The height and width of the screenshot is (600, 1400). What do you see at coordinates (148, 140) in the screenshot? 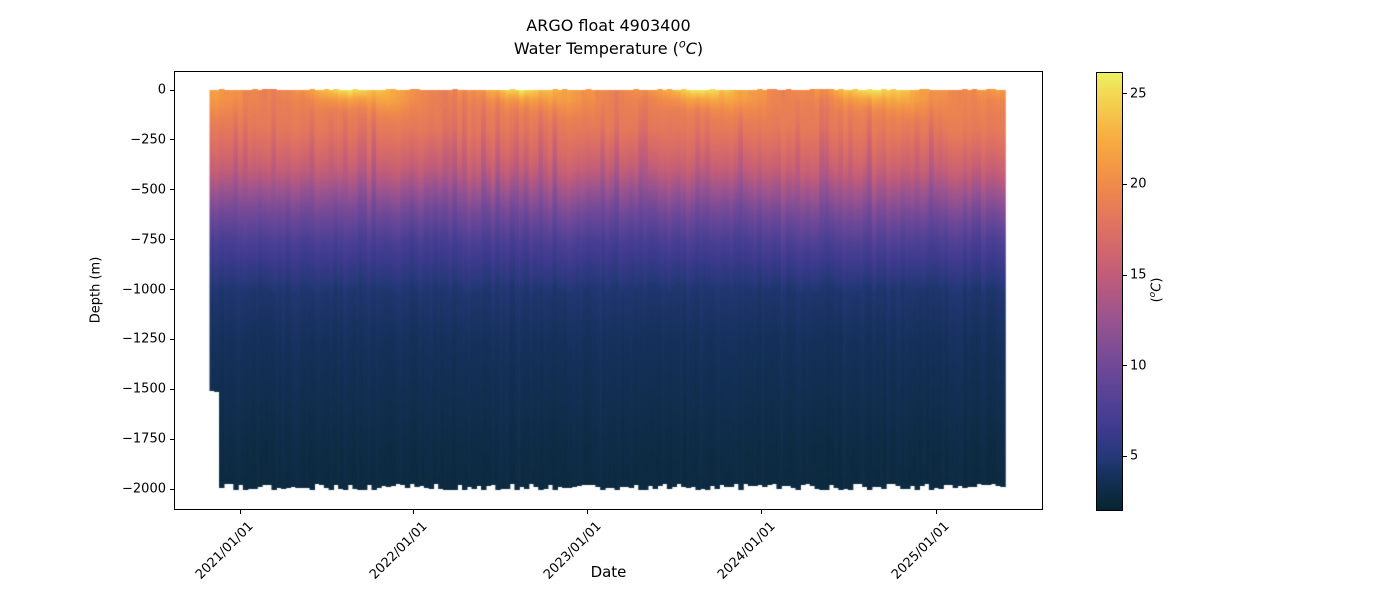
I see `y-tick-label: −250` at bounding box center [148, 140].